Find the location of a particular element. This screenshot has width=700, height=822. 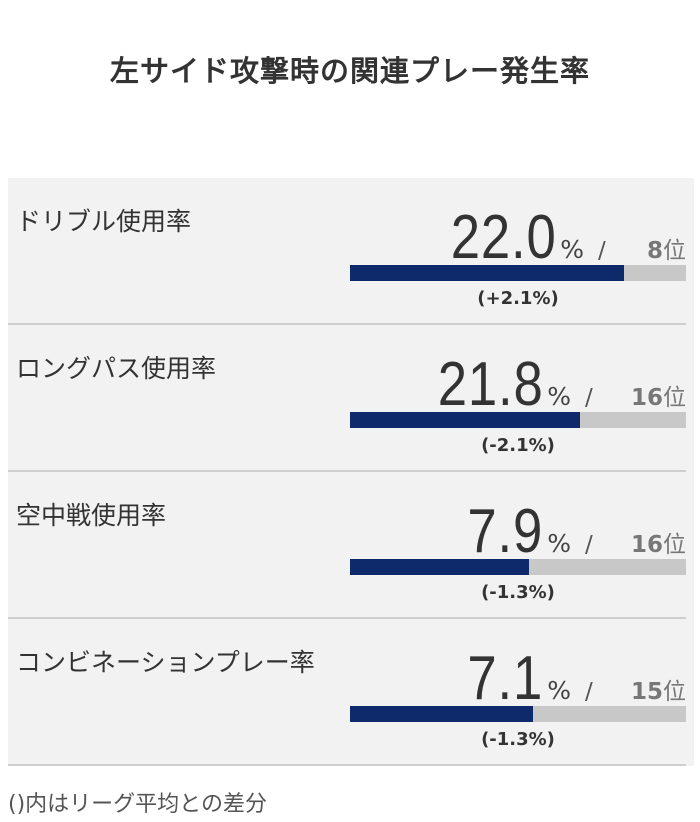

stat-value-line: 7.9 % / 16位 is located at coordinates (570, 531).